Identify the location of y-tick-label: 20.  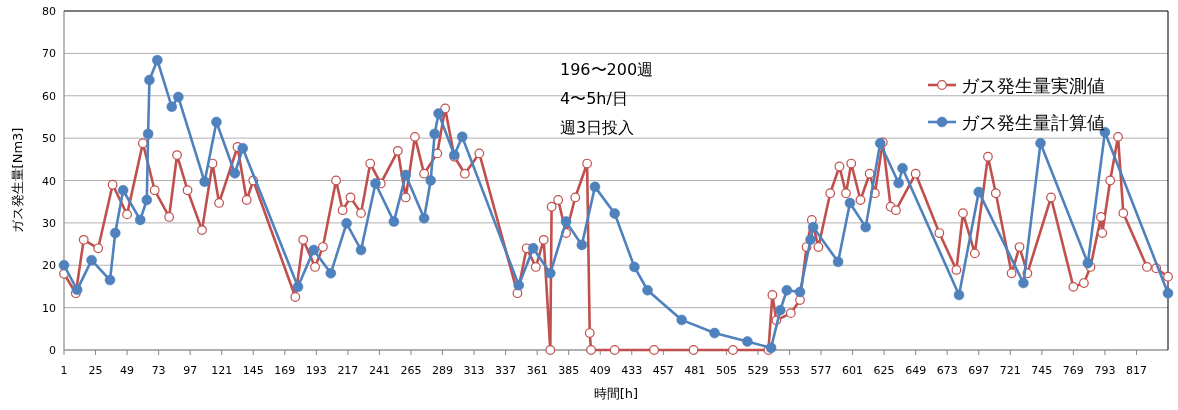
(49, 266).